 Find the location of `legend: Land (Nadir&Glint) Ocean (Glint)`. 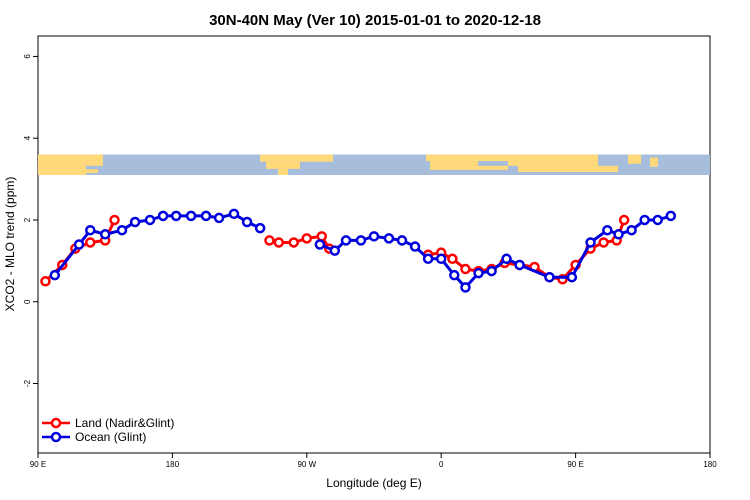

legend: Land (Nadir&Glint) Ocean (Glint) is located at coordinates (108, 430).